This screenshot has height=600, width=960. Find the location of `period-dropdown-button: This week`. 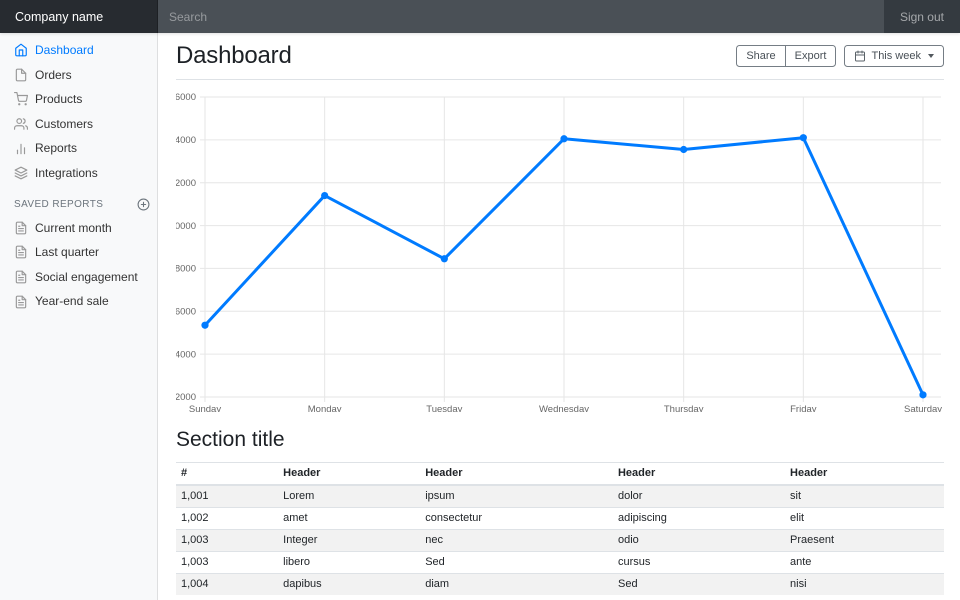

period-dropdown-button: This week is located at coordinates (894, 56).